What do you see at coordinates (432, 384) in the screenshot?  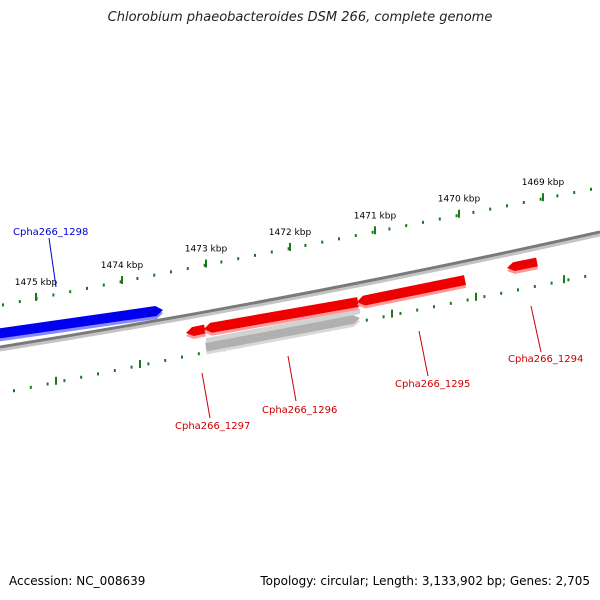 I see `gene-label-cpha266-1295: Cpha266_1295` at bounding box center [432, 384].